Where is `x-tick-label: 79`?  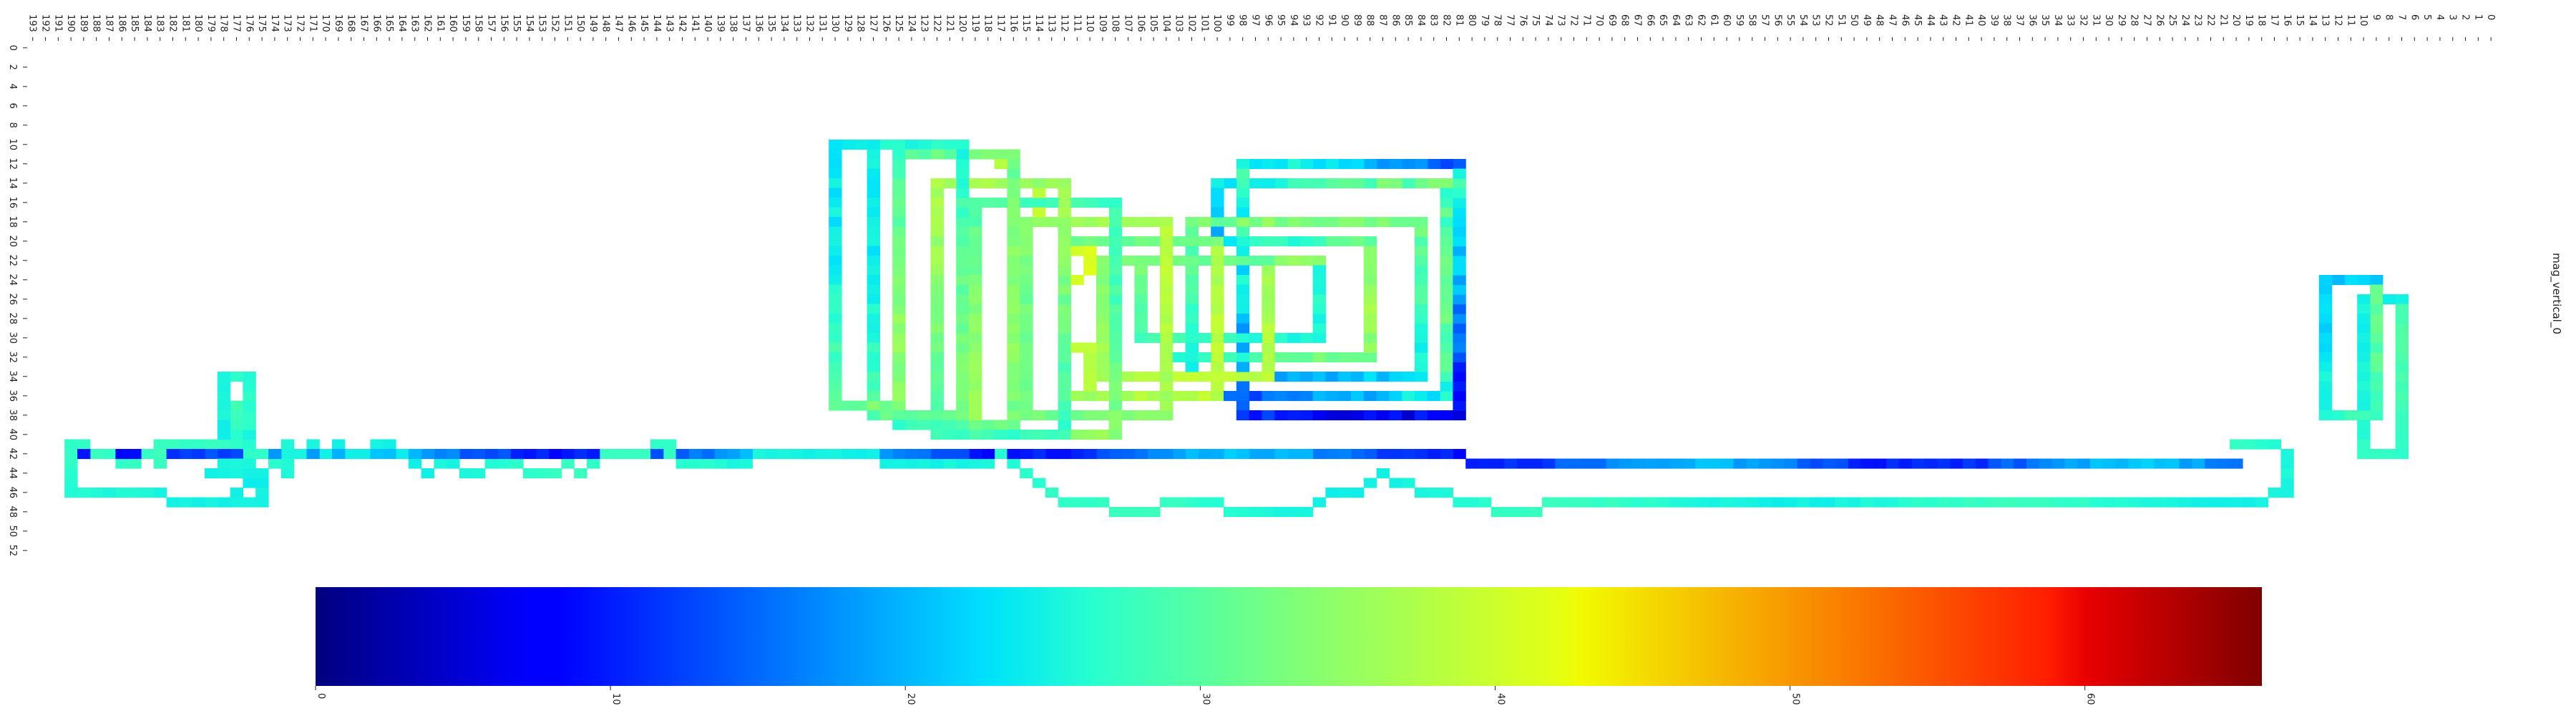 x-tick-label: 79 is located at coordinates (1484, 20).